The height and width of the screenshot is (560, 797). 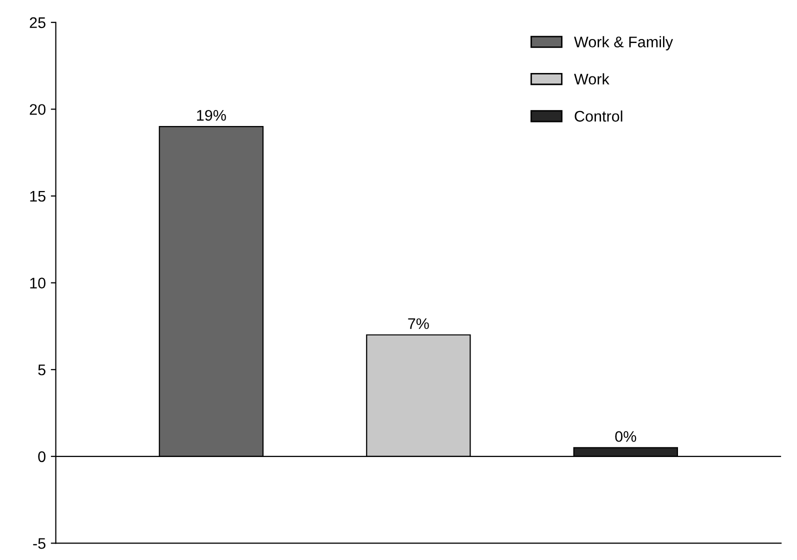 What do you see at coordinates (625, 436) in the screenshot?
I see `data-label: 0%` at bounding box center [625, 436].